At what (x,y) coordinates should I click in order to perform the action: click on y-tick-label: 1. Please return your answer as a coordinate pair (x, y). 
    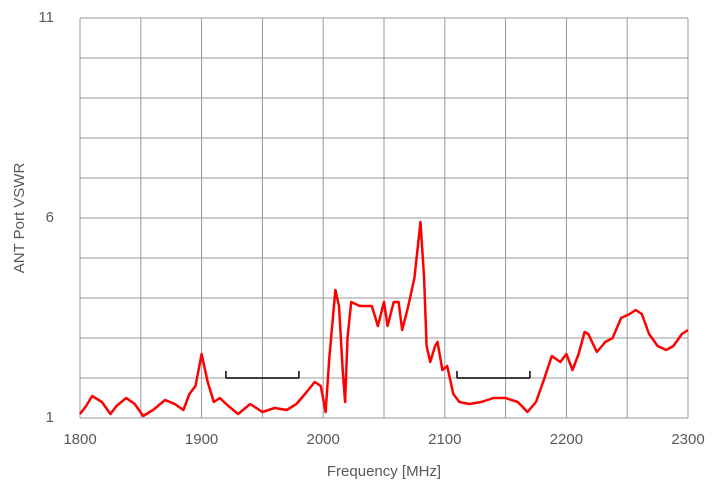
    Looking at the image, I should click on (50, 417).